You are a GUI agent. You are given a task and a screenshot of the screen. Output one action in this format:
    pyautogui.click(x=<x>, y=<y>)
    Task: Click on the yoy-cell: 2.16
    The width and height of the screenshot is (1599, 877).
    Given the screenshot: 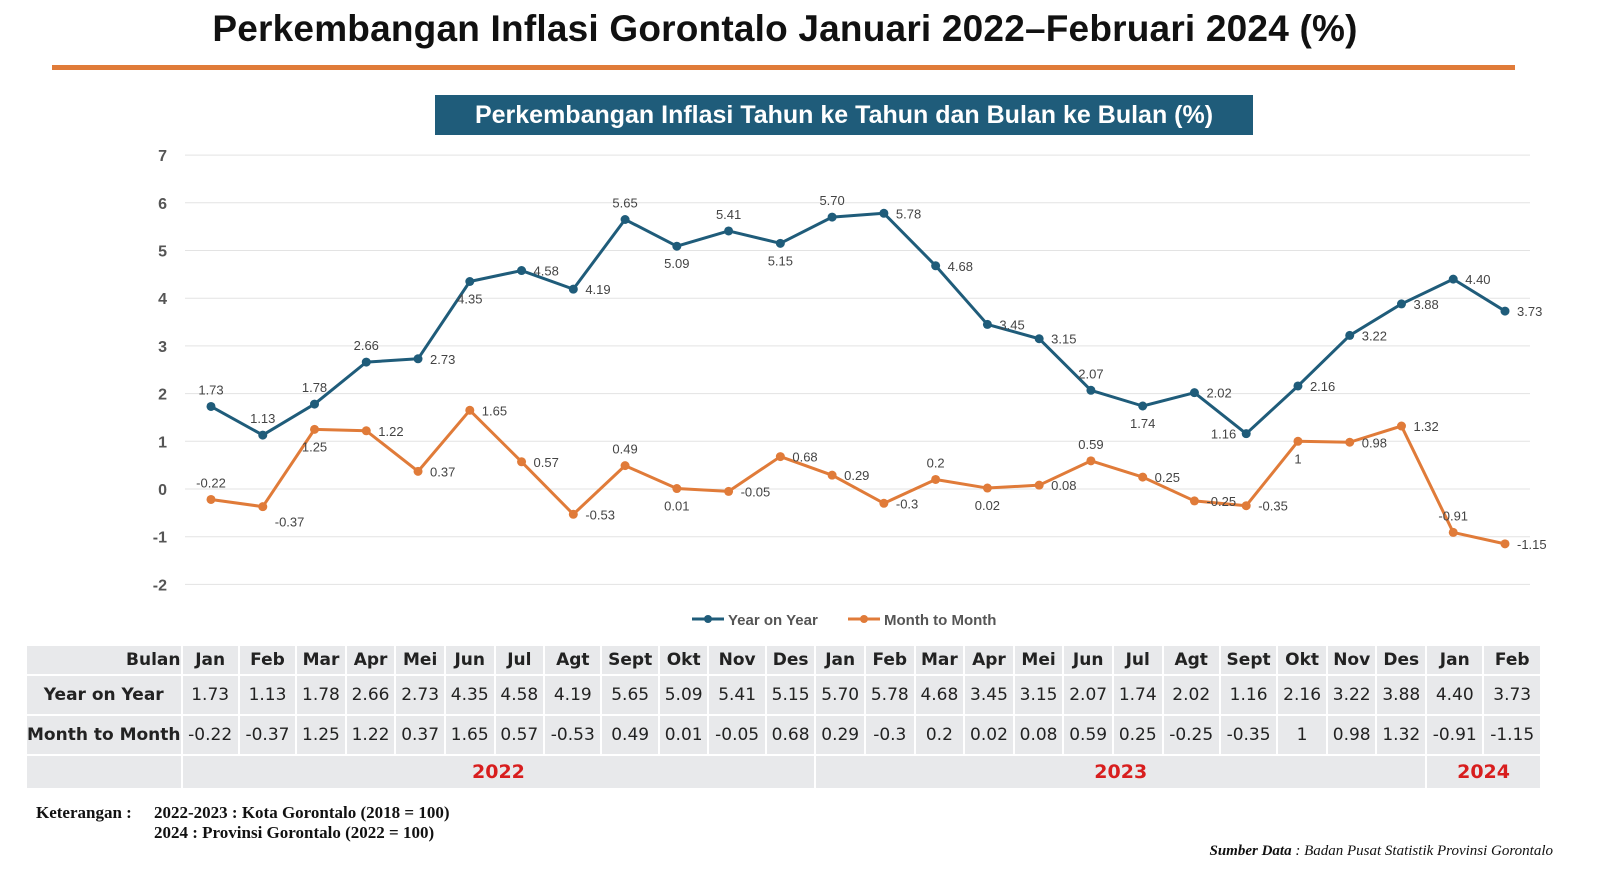 What is the action you would take?
    pyautogui.click(x=1302, y=695)
    